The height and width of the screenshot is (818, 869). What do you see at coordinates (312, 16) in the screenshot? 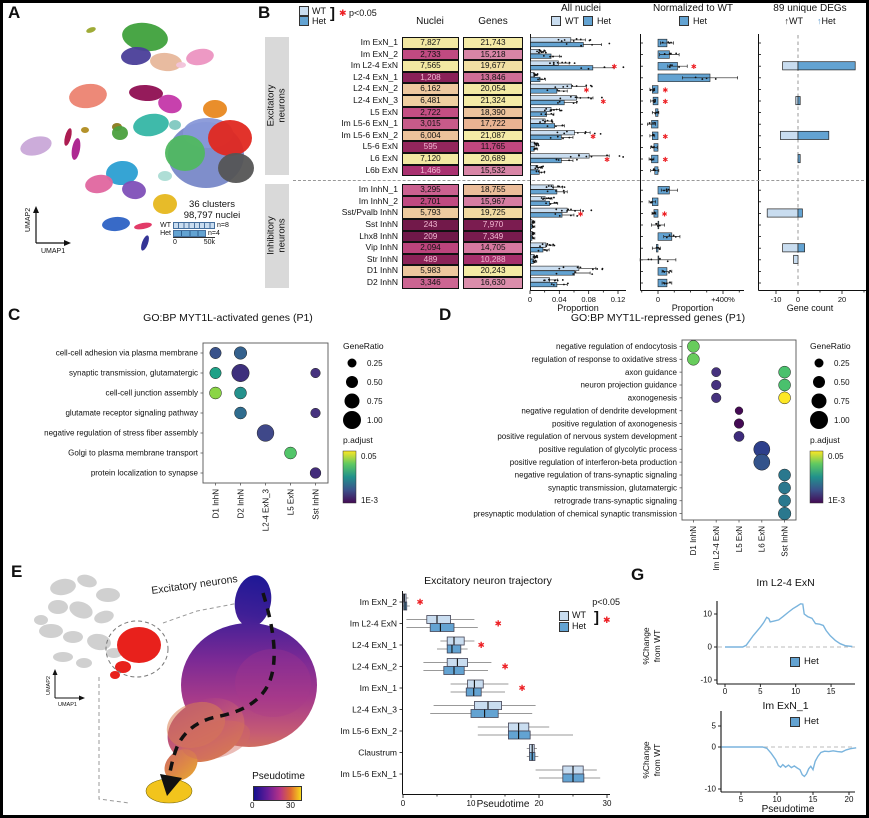
I see `panel-b-legend: WT Het` at bounding box center [312, 16].